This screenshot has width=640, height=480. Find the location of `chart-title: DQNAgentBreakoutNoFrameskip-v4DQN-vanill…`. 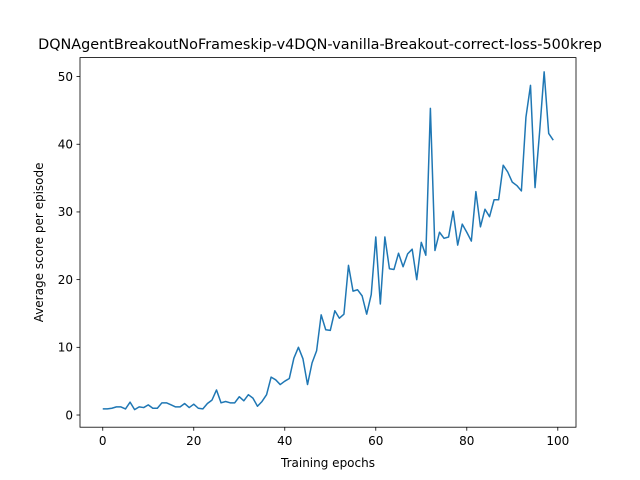

chart-title: DQNAgentBreakoutNoFrameskip-v4DQN-vanill… is located at coordinates (320, 45).